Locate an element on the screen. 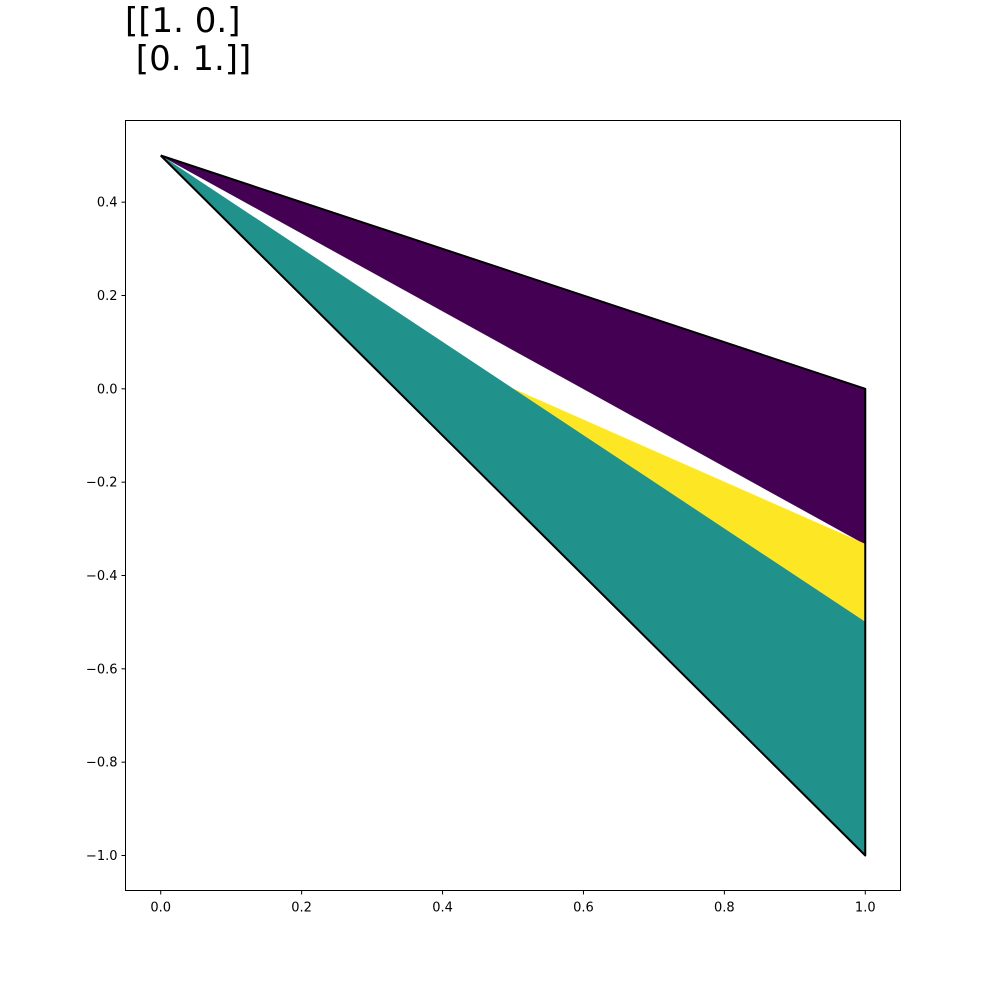 This screenshot has height=1000, width=1000. x-axis: 0.0 0.2 0.4 0.6 0.8 1.0 is located at coordinates (513, 903).